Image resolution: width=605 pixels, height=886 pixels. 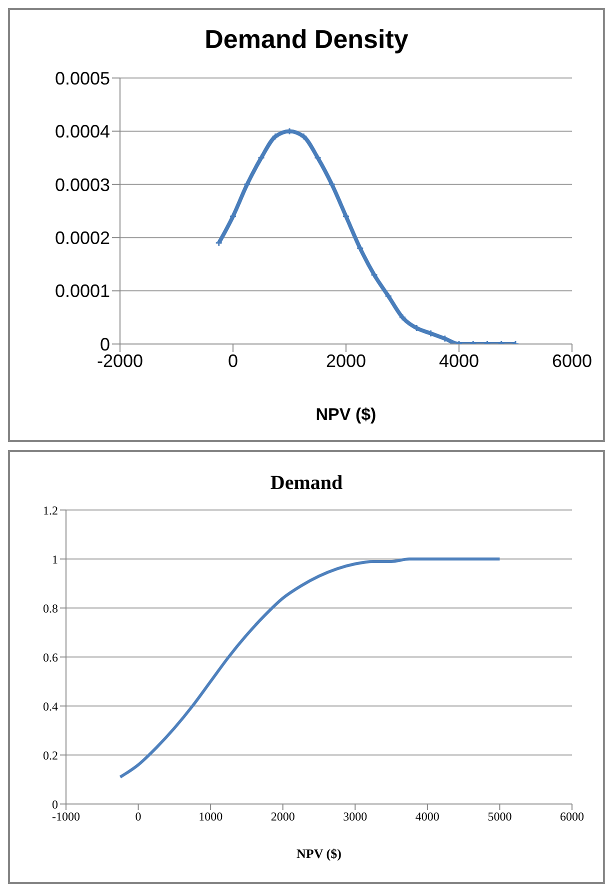 I want to click on y-tick-label: 0.0005, so click(x=82, y=78).